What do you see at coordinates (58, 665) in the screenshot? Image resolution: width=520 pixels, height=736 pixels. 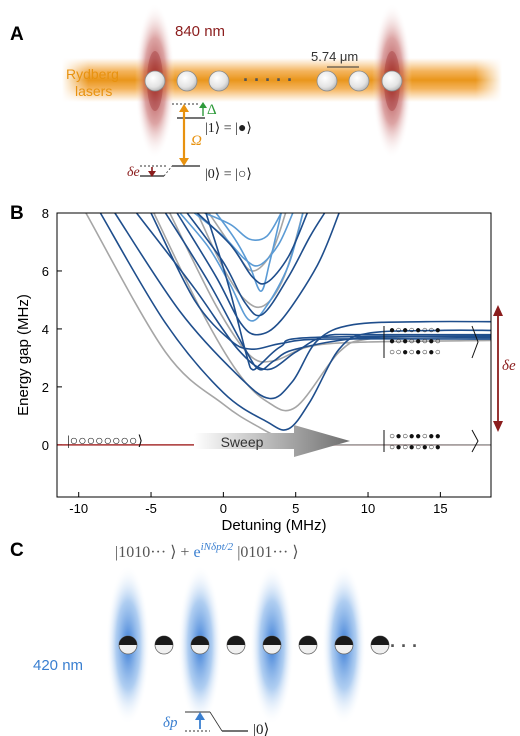 I see `wavelength-420-label: 420 nm` at bounding box center [58, 665].